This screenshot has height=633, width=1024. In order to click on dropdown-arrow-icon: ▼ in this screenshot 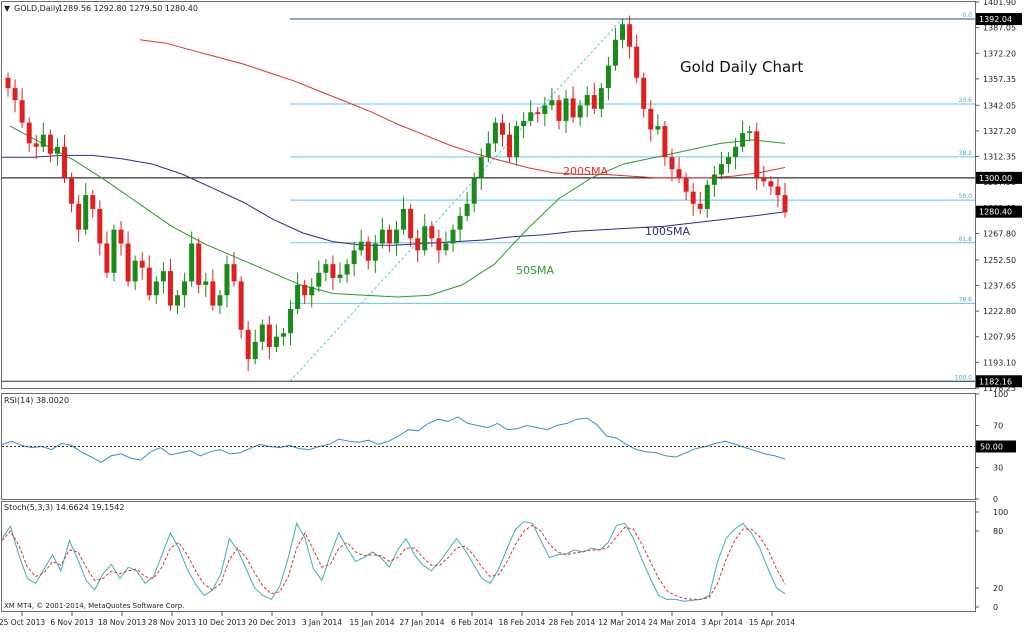, I will do `click(7, 8)`.